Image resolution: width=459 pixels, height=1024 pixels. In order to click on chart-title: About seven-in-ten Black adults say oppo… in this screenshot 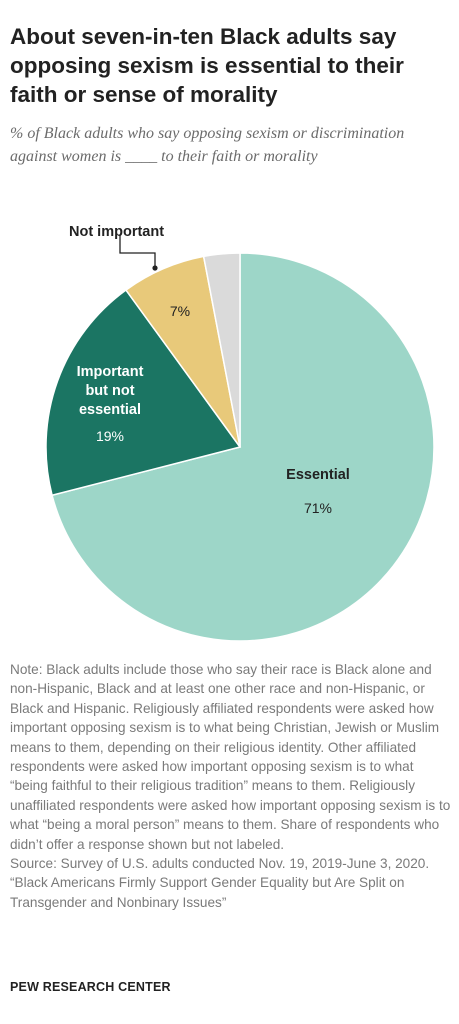, I will do `click(207, 65)`.